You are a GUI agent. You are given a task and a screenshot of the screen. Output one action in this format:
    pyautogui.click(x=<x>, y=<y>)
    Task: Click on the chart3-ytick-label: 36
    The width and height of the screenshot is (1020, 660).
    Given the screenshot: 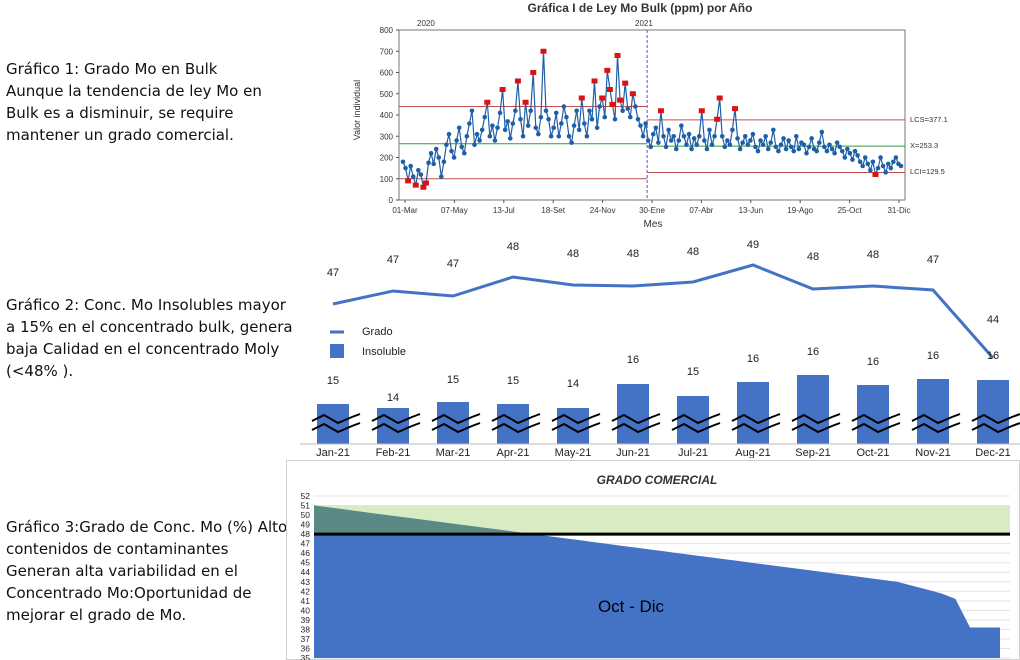 What is the action you would take?
    pyautogui.click(x=306, y=648)
    